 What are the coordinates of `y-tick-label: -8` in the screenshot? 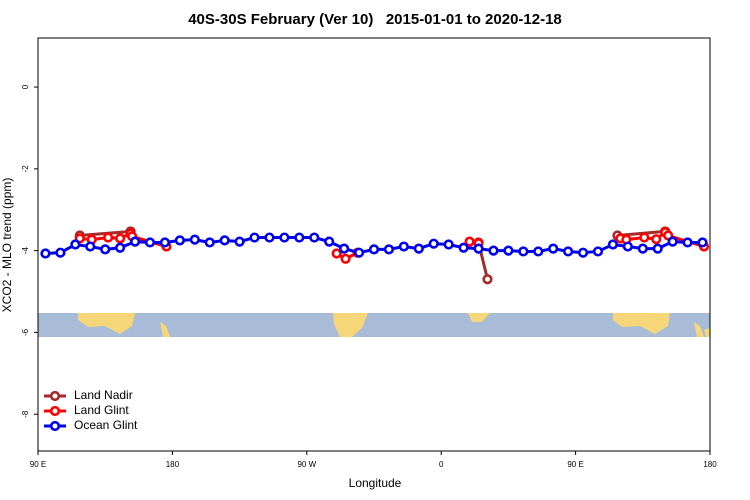 It's located at (25, 414).